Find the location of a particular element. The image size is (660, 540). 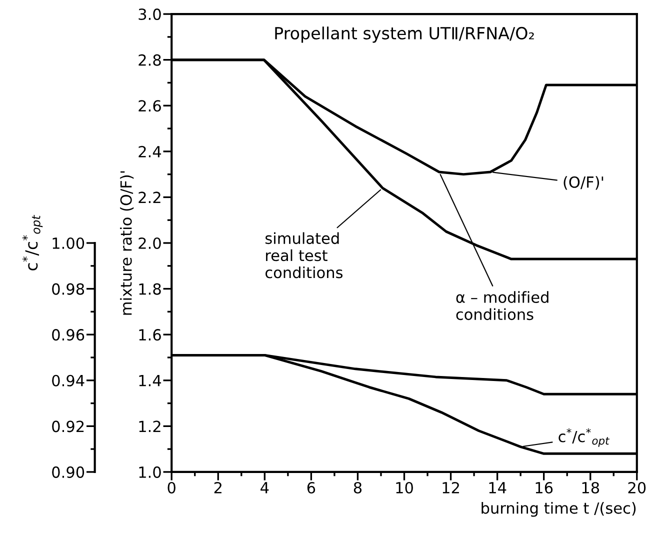

y-tick-label: 2.2 is located at coordinates (149, 198).